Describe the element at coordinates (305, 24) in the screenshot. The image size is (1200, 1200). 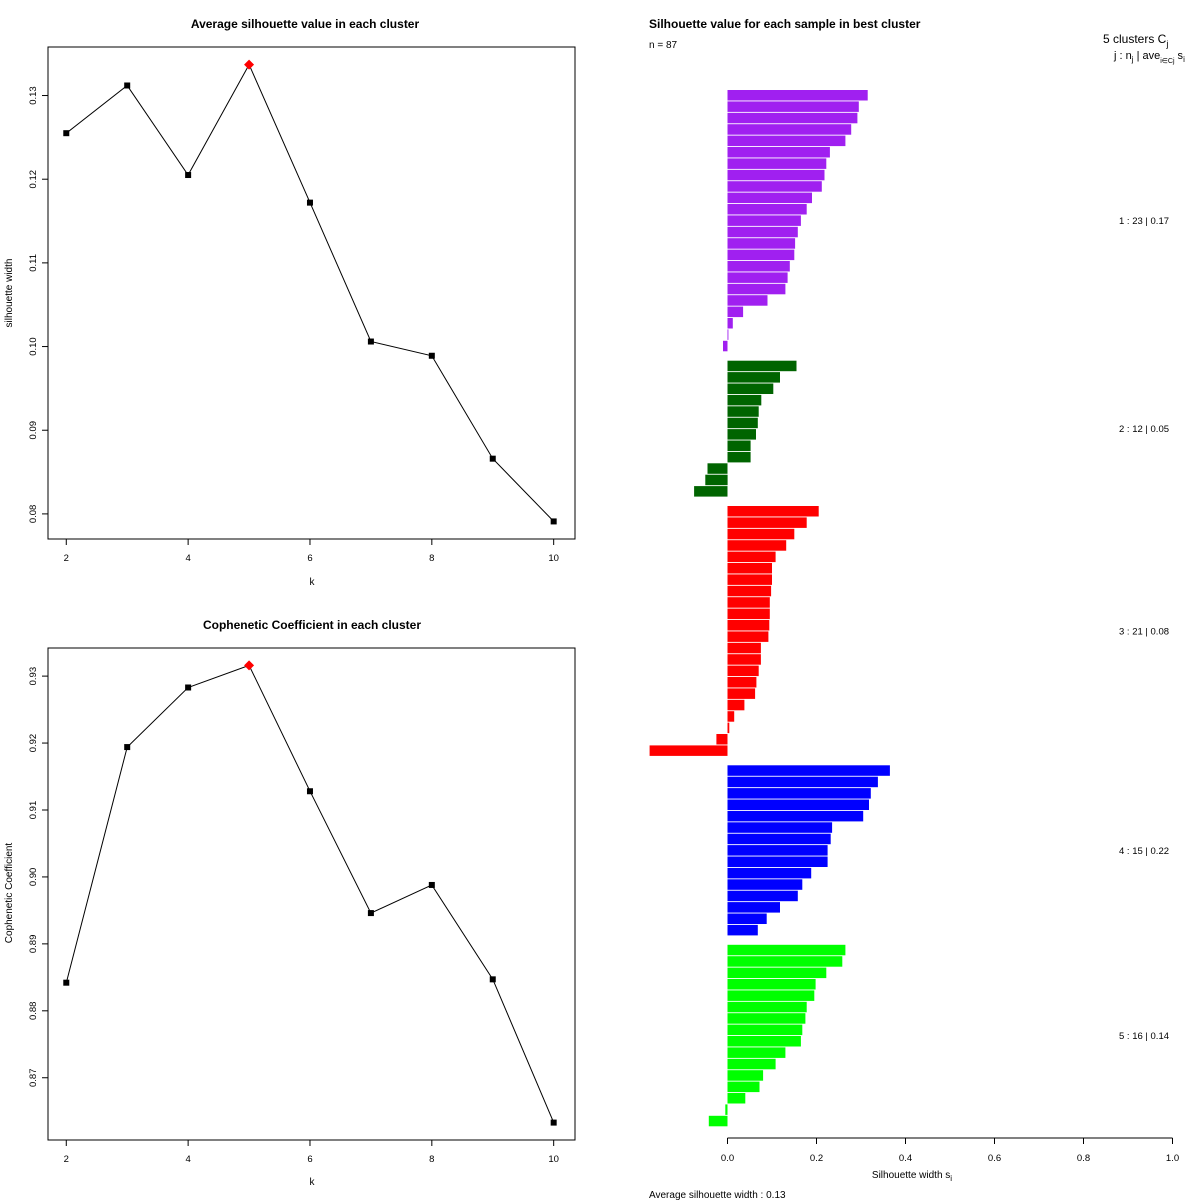
I see `avg-silhouette-title: Average silhouette value in each cluster` at that location.